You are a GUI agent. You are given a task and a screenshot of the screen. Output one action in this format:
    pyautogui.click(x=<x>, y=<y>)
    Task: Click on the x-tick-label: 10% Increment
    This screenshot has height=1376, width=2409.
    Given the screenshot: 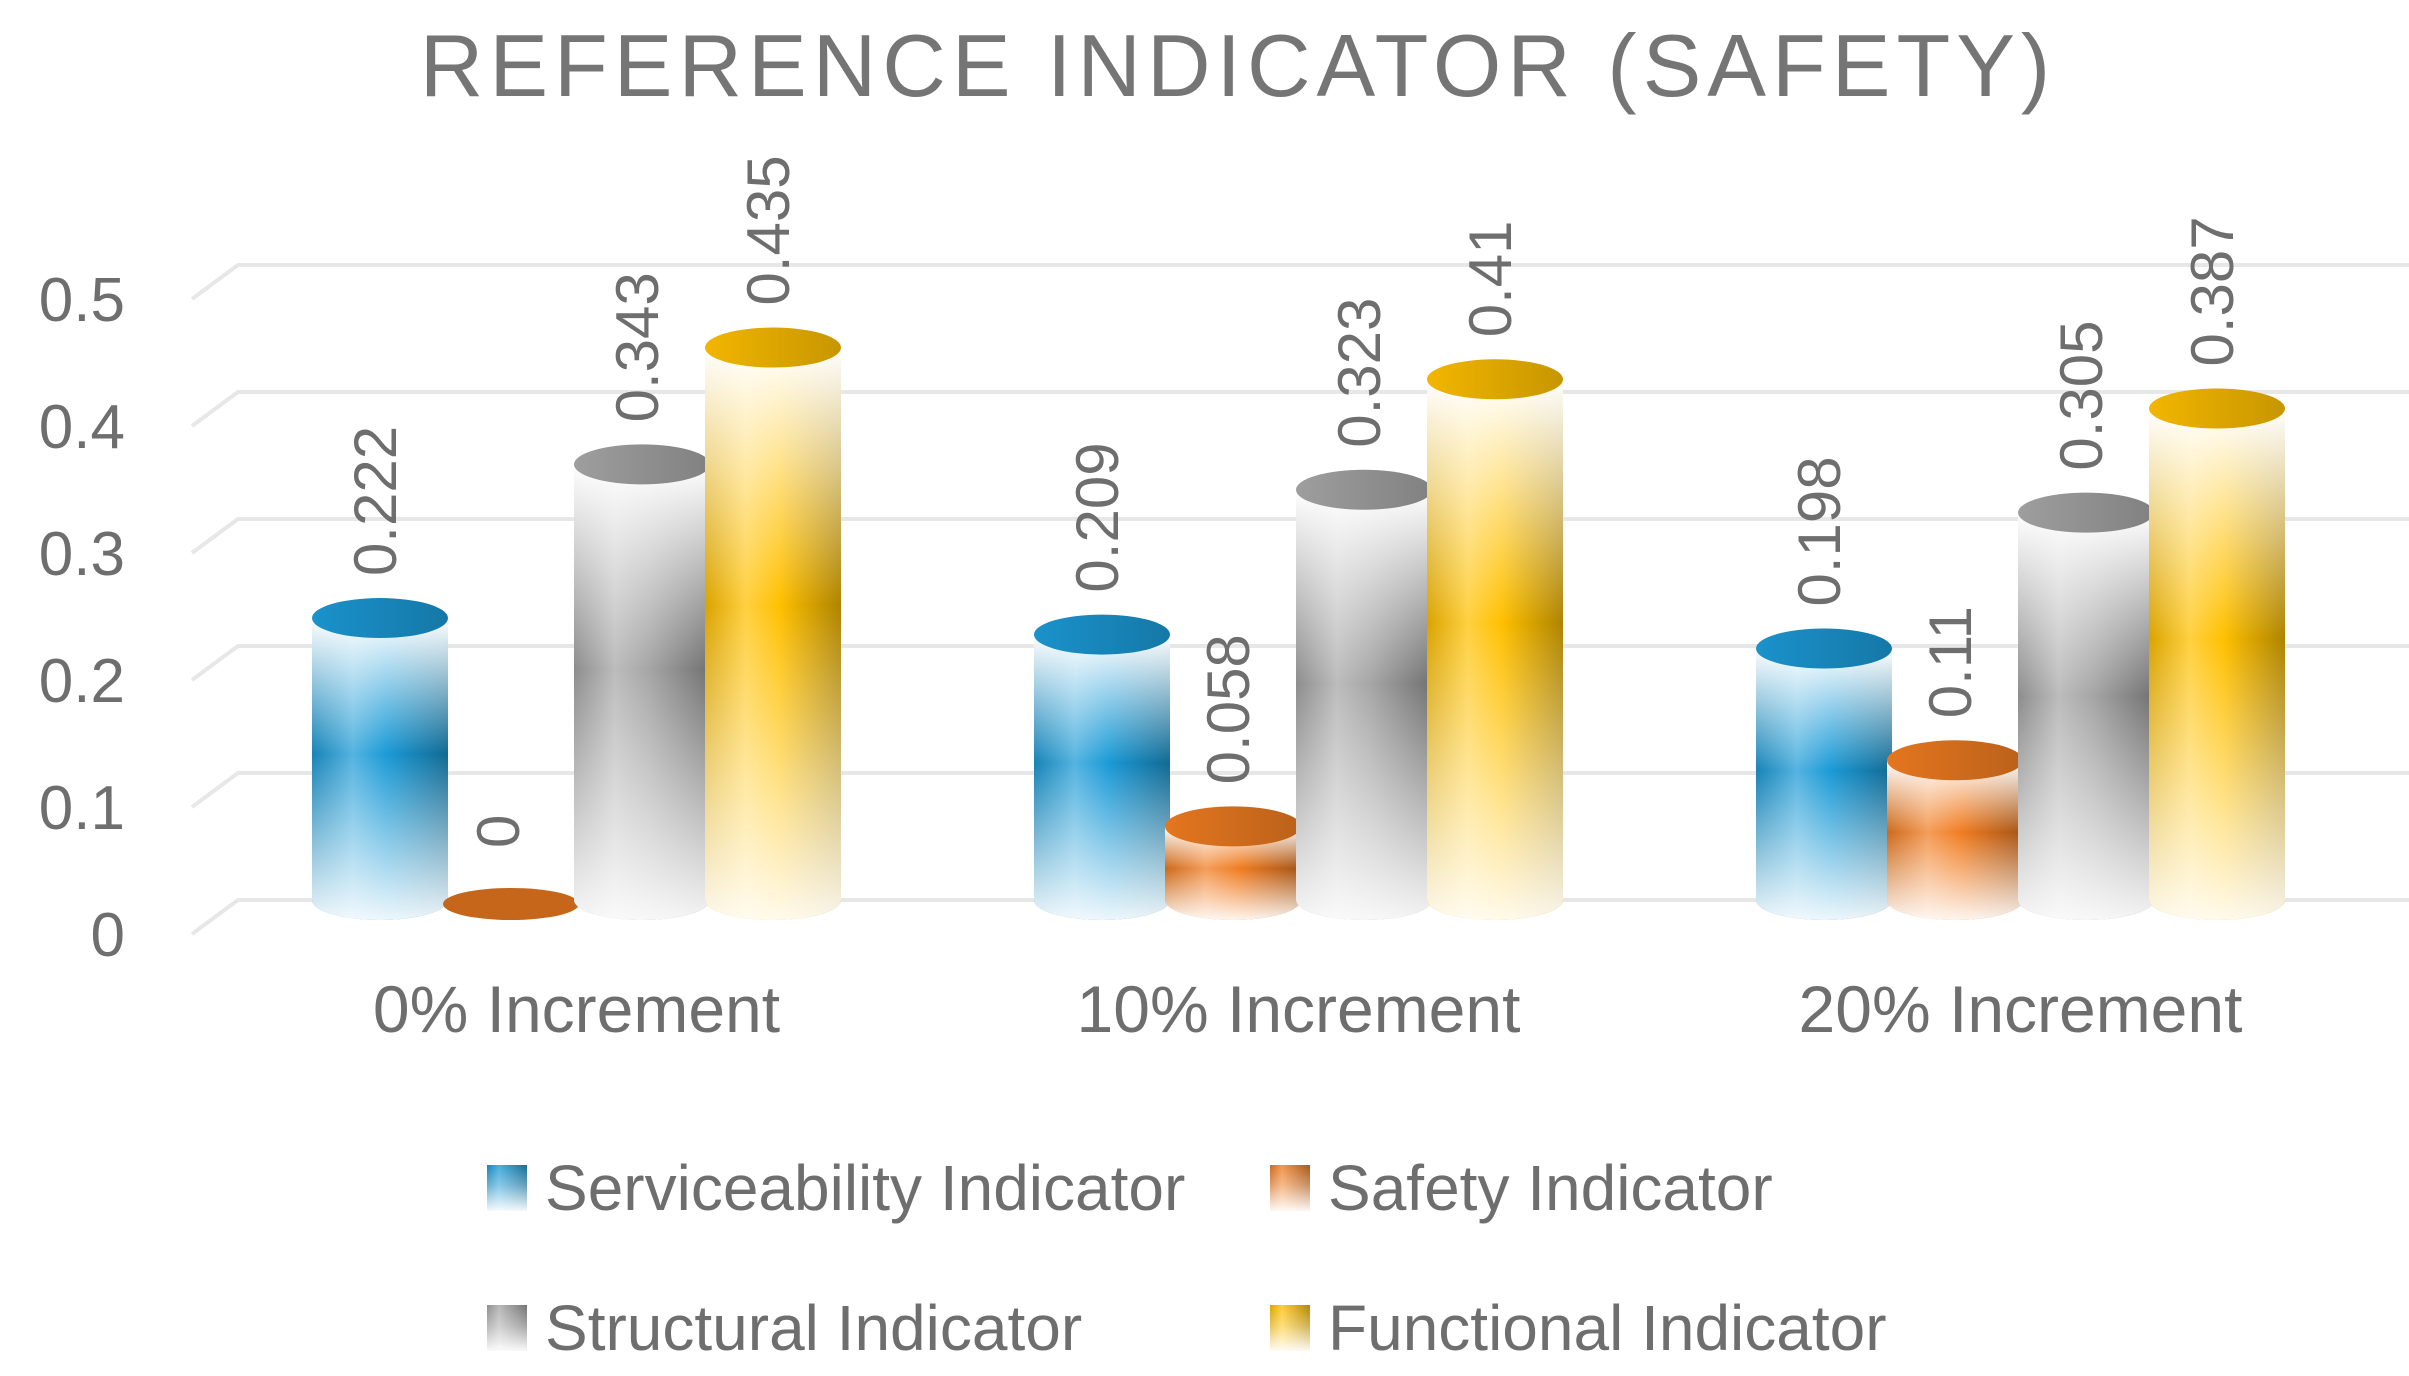 What is the action you would take?
    pyautogui.click(x=1299, y=1009)
    